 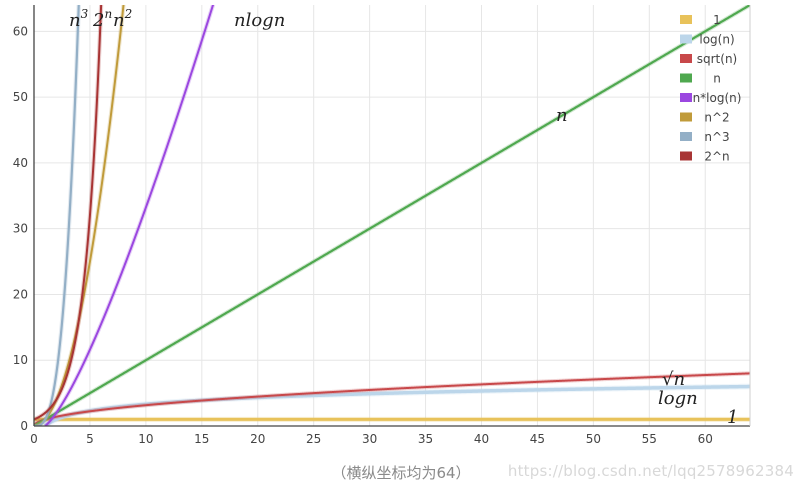 I want to click on curve-label-n^3: n3, so click(x=79, y=19).